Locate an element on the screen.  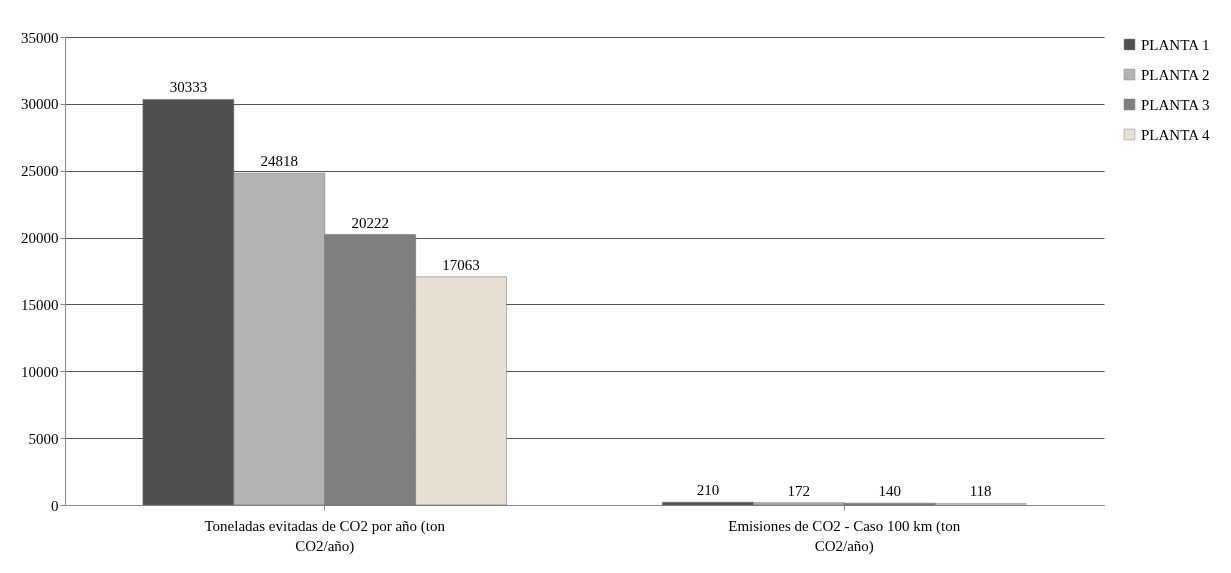
y-tick-label: 15000 is located at coordinates (40, 304).